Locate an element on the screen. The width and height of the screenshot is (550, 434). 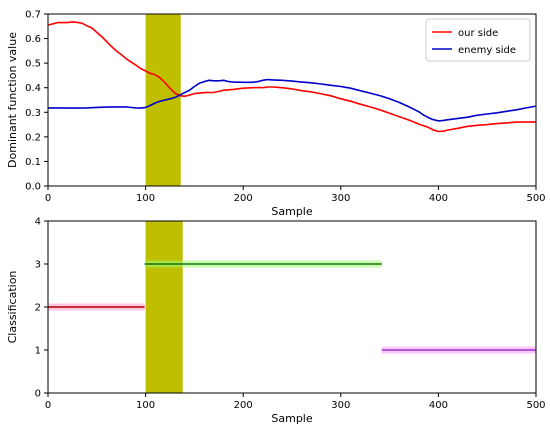
y-tick-label: 1 is located at coordinates (38, 351).